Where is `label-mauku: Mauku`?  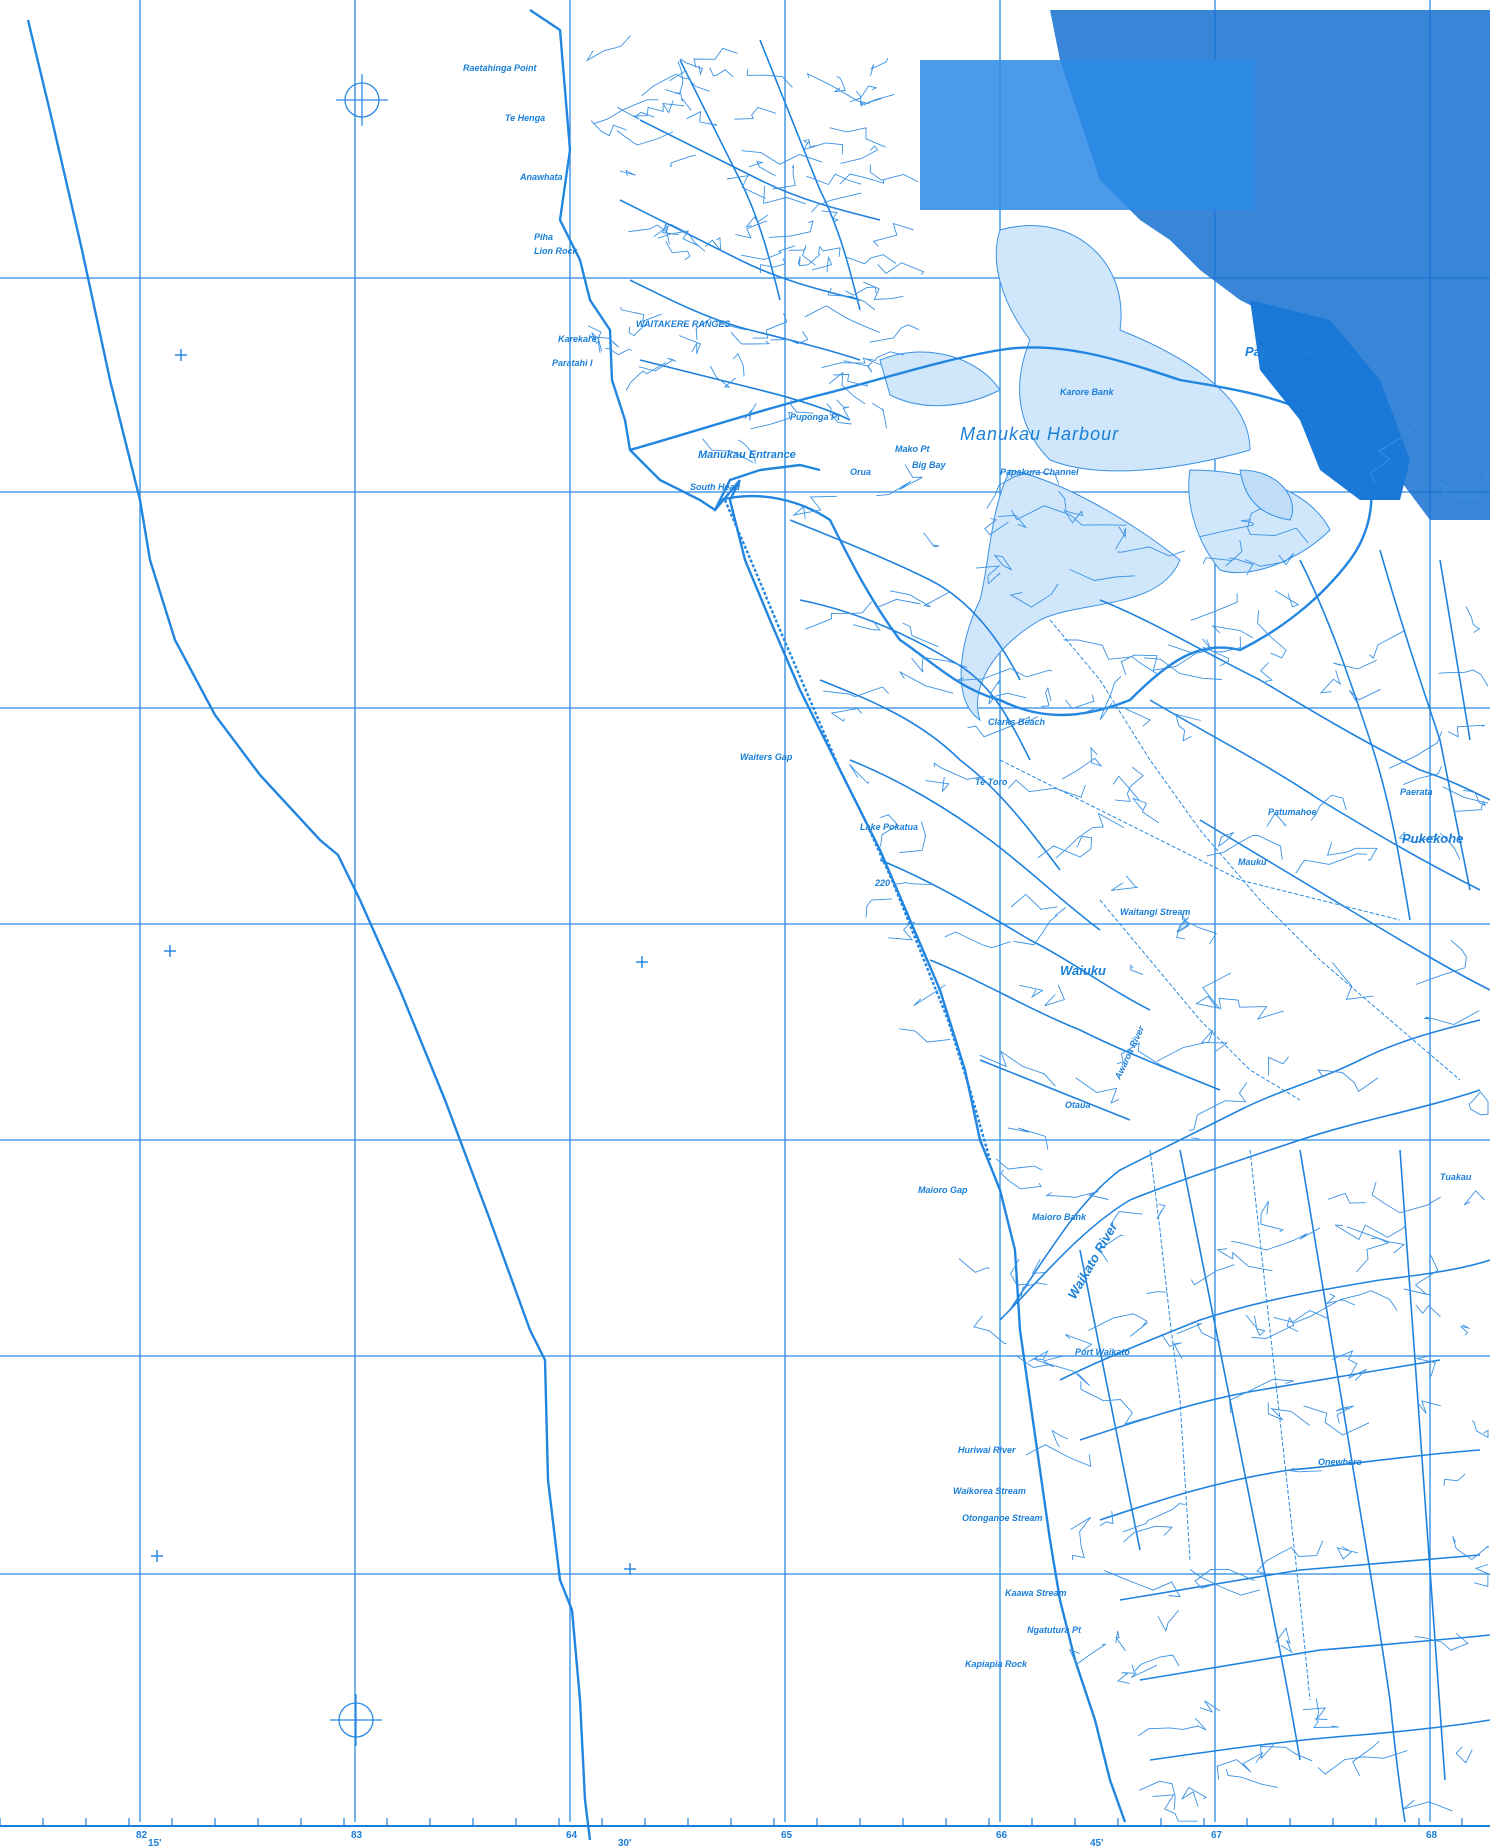 label-mauku: Mauku is located at coordinates (1252, 862).